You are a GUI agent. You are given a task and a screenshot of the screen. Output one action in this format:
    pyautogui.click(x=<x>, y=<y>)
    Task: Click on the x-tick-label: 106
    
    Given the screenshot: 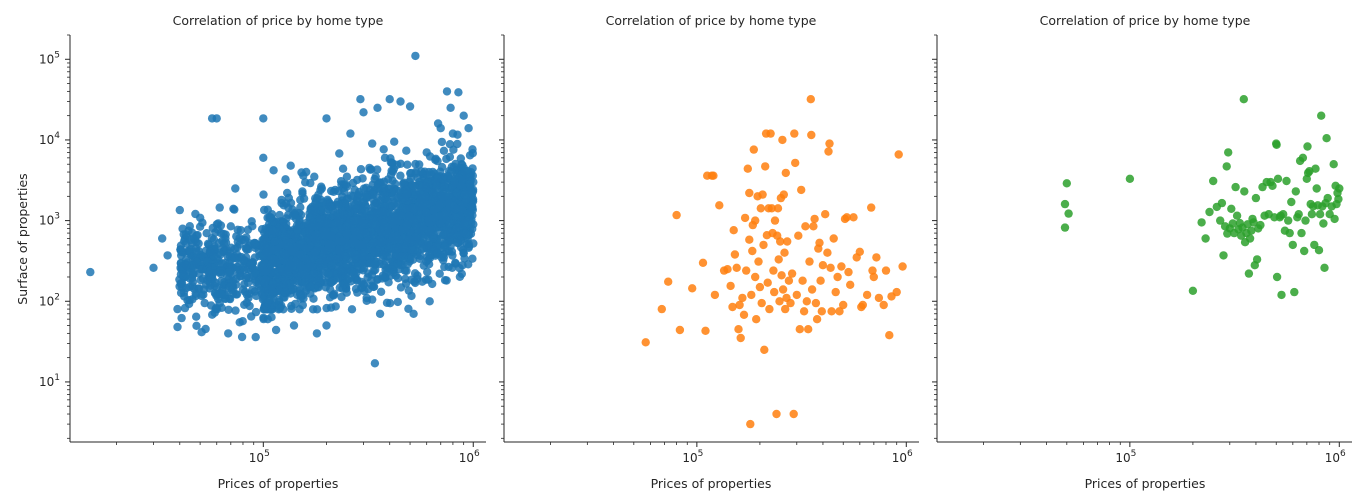 What is the action you would take?
    pyautogui.click(x=902, y=457)
    